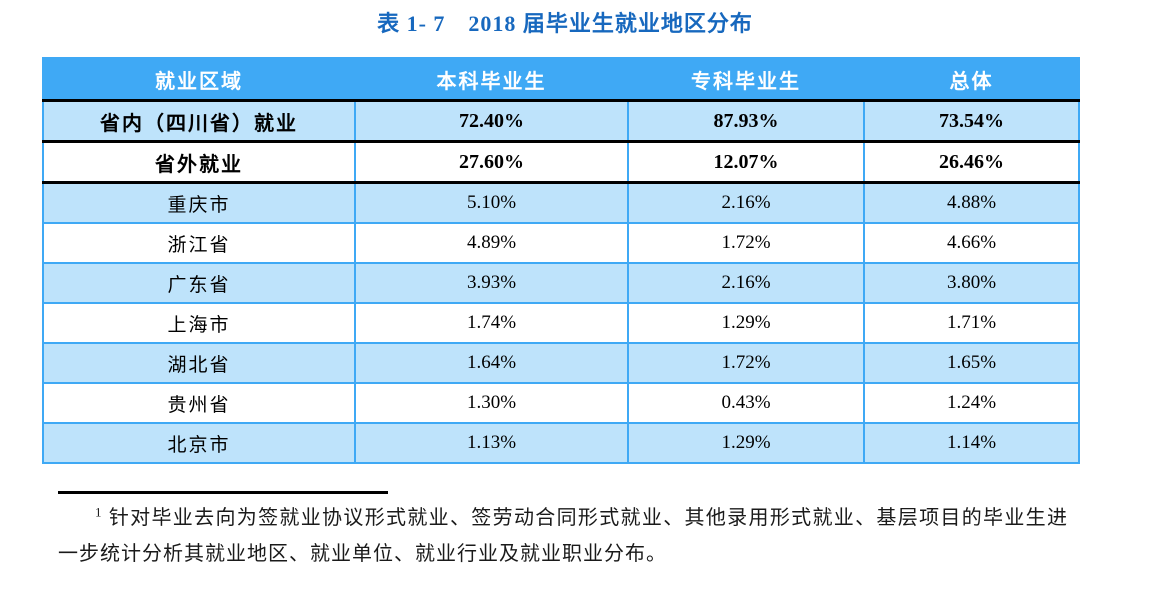 The image size is (1156, 595). What do you see at coordinates (971, 121) in the screenshot?
I see `row-value: 73.54%` at bounding box center [971, 121].